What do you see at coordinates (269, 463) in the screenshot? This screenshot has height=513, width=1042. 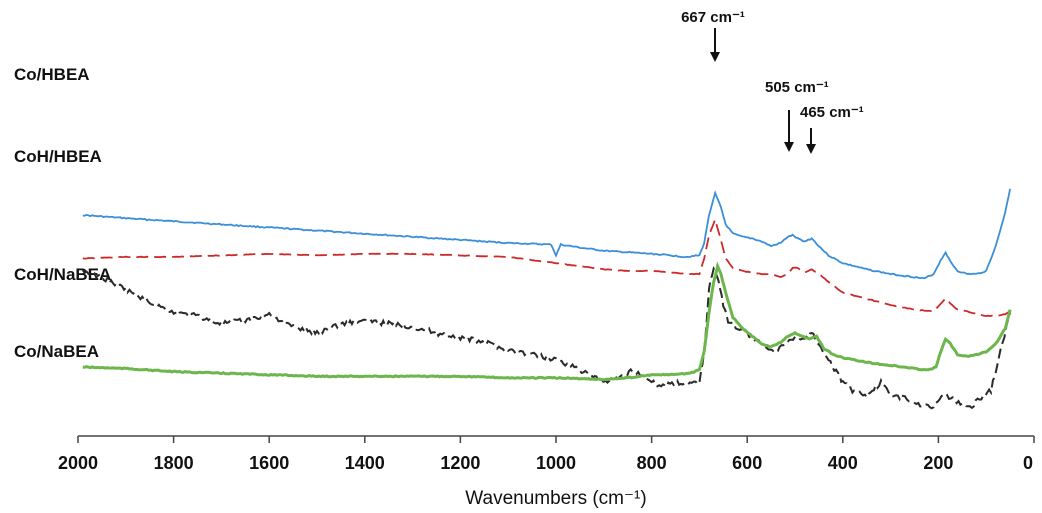 I see `x-tick-label-1600: 1600` at bounding box center [269, 463].